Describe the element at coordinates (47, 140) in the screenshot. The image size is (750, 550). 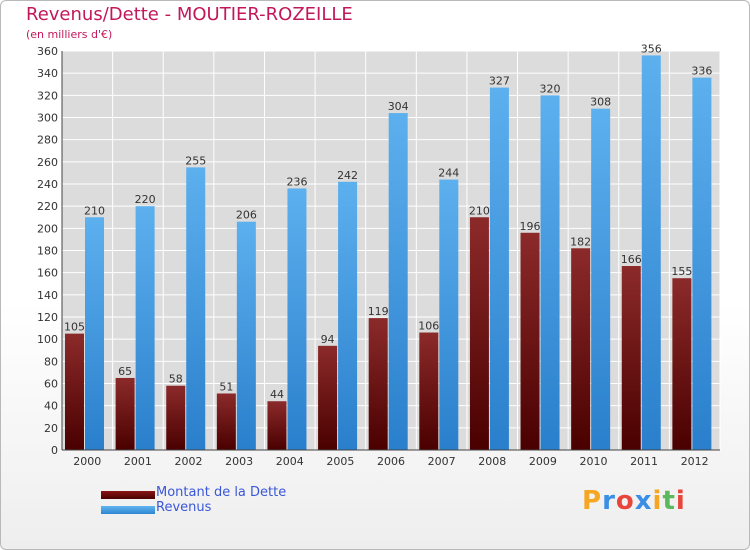
I see `y-tick-label: 280` at that location.